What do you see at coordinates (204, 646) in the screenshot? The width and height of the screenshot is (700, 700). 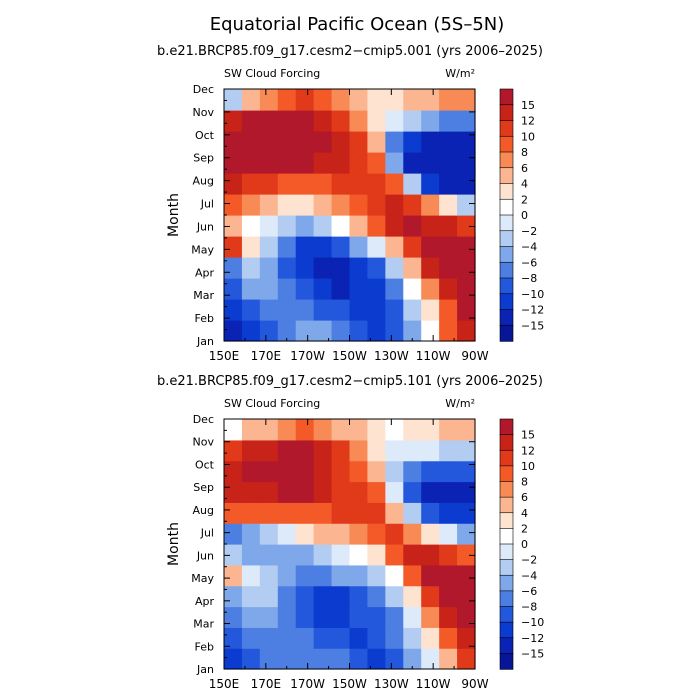 I see `y-tick-label-feb: Feb` at bounding box center [204, 646].